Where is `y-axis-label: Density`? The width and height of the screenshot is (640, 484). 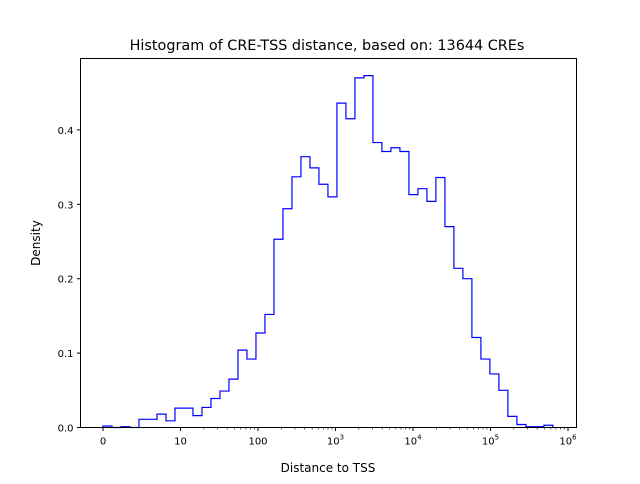
y-axis-label: Density is located at coordinates (36, 243).